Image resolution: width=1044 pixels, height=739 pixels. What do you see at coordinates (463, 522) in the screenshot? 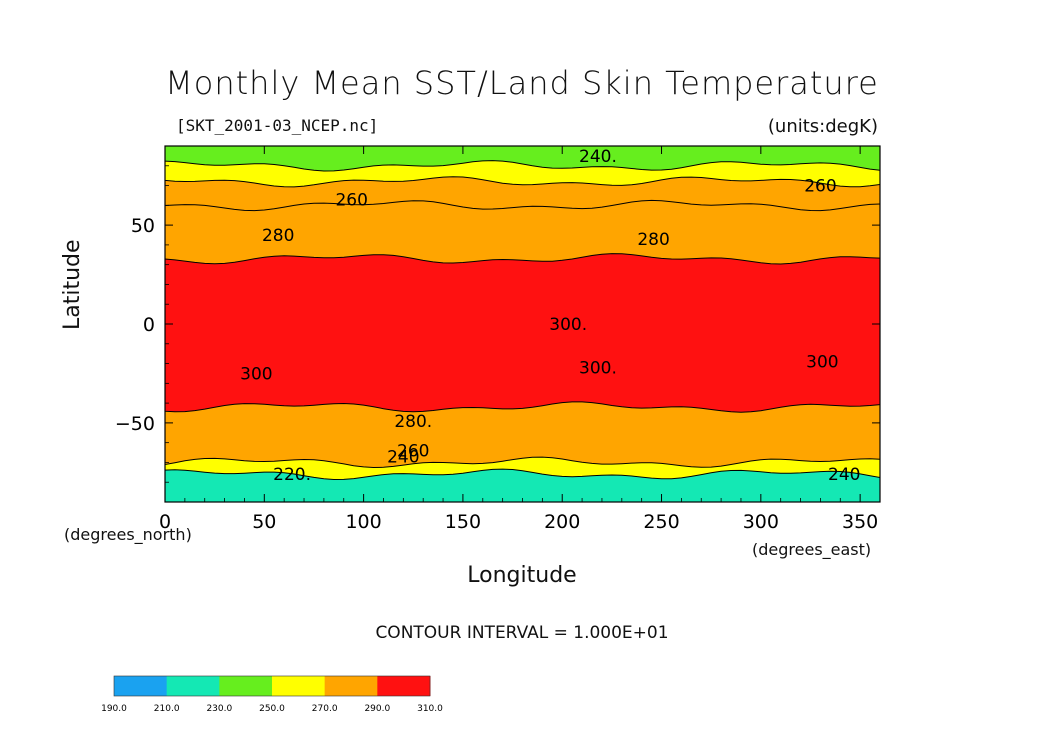
I see `x-tick-label: 150` at bounding box center [463, 522].